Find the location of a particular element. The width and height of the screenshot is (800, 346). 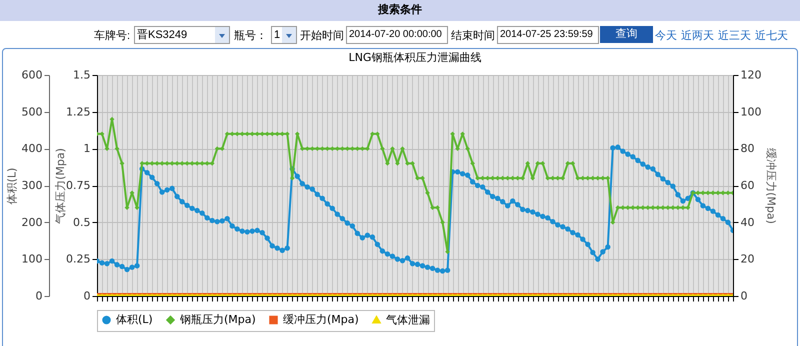

y2-tick-label: 1.5 is located at coordinates (81, 75).